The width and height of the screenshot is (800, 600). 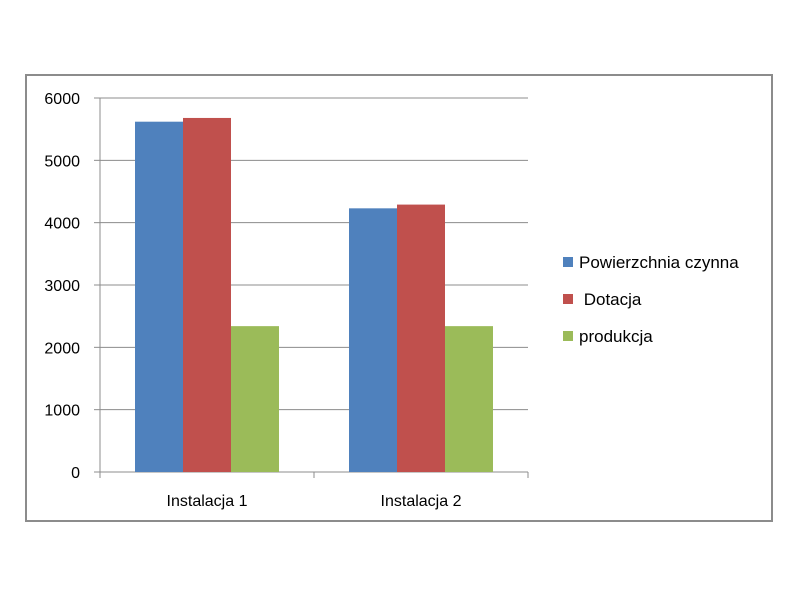 I want to click on legend-label: Powierzchnia czynna, so click(x=659, y=262).